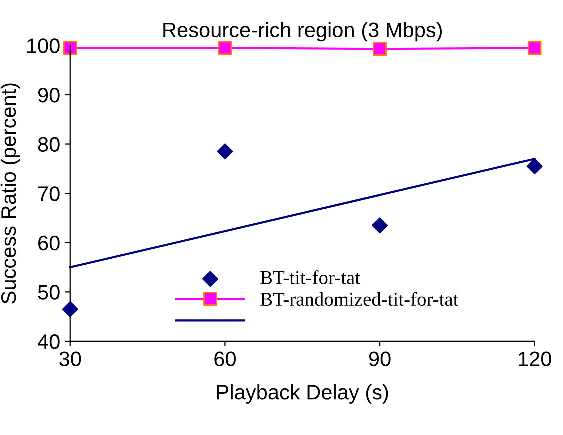 This screenshot has width=563, height=435. Describe the element at coordinates (302, 394) in the screenshot. I see `x-axis-title: Playback Delay (s)` at that location.